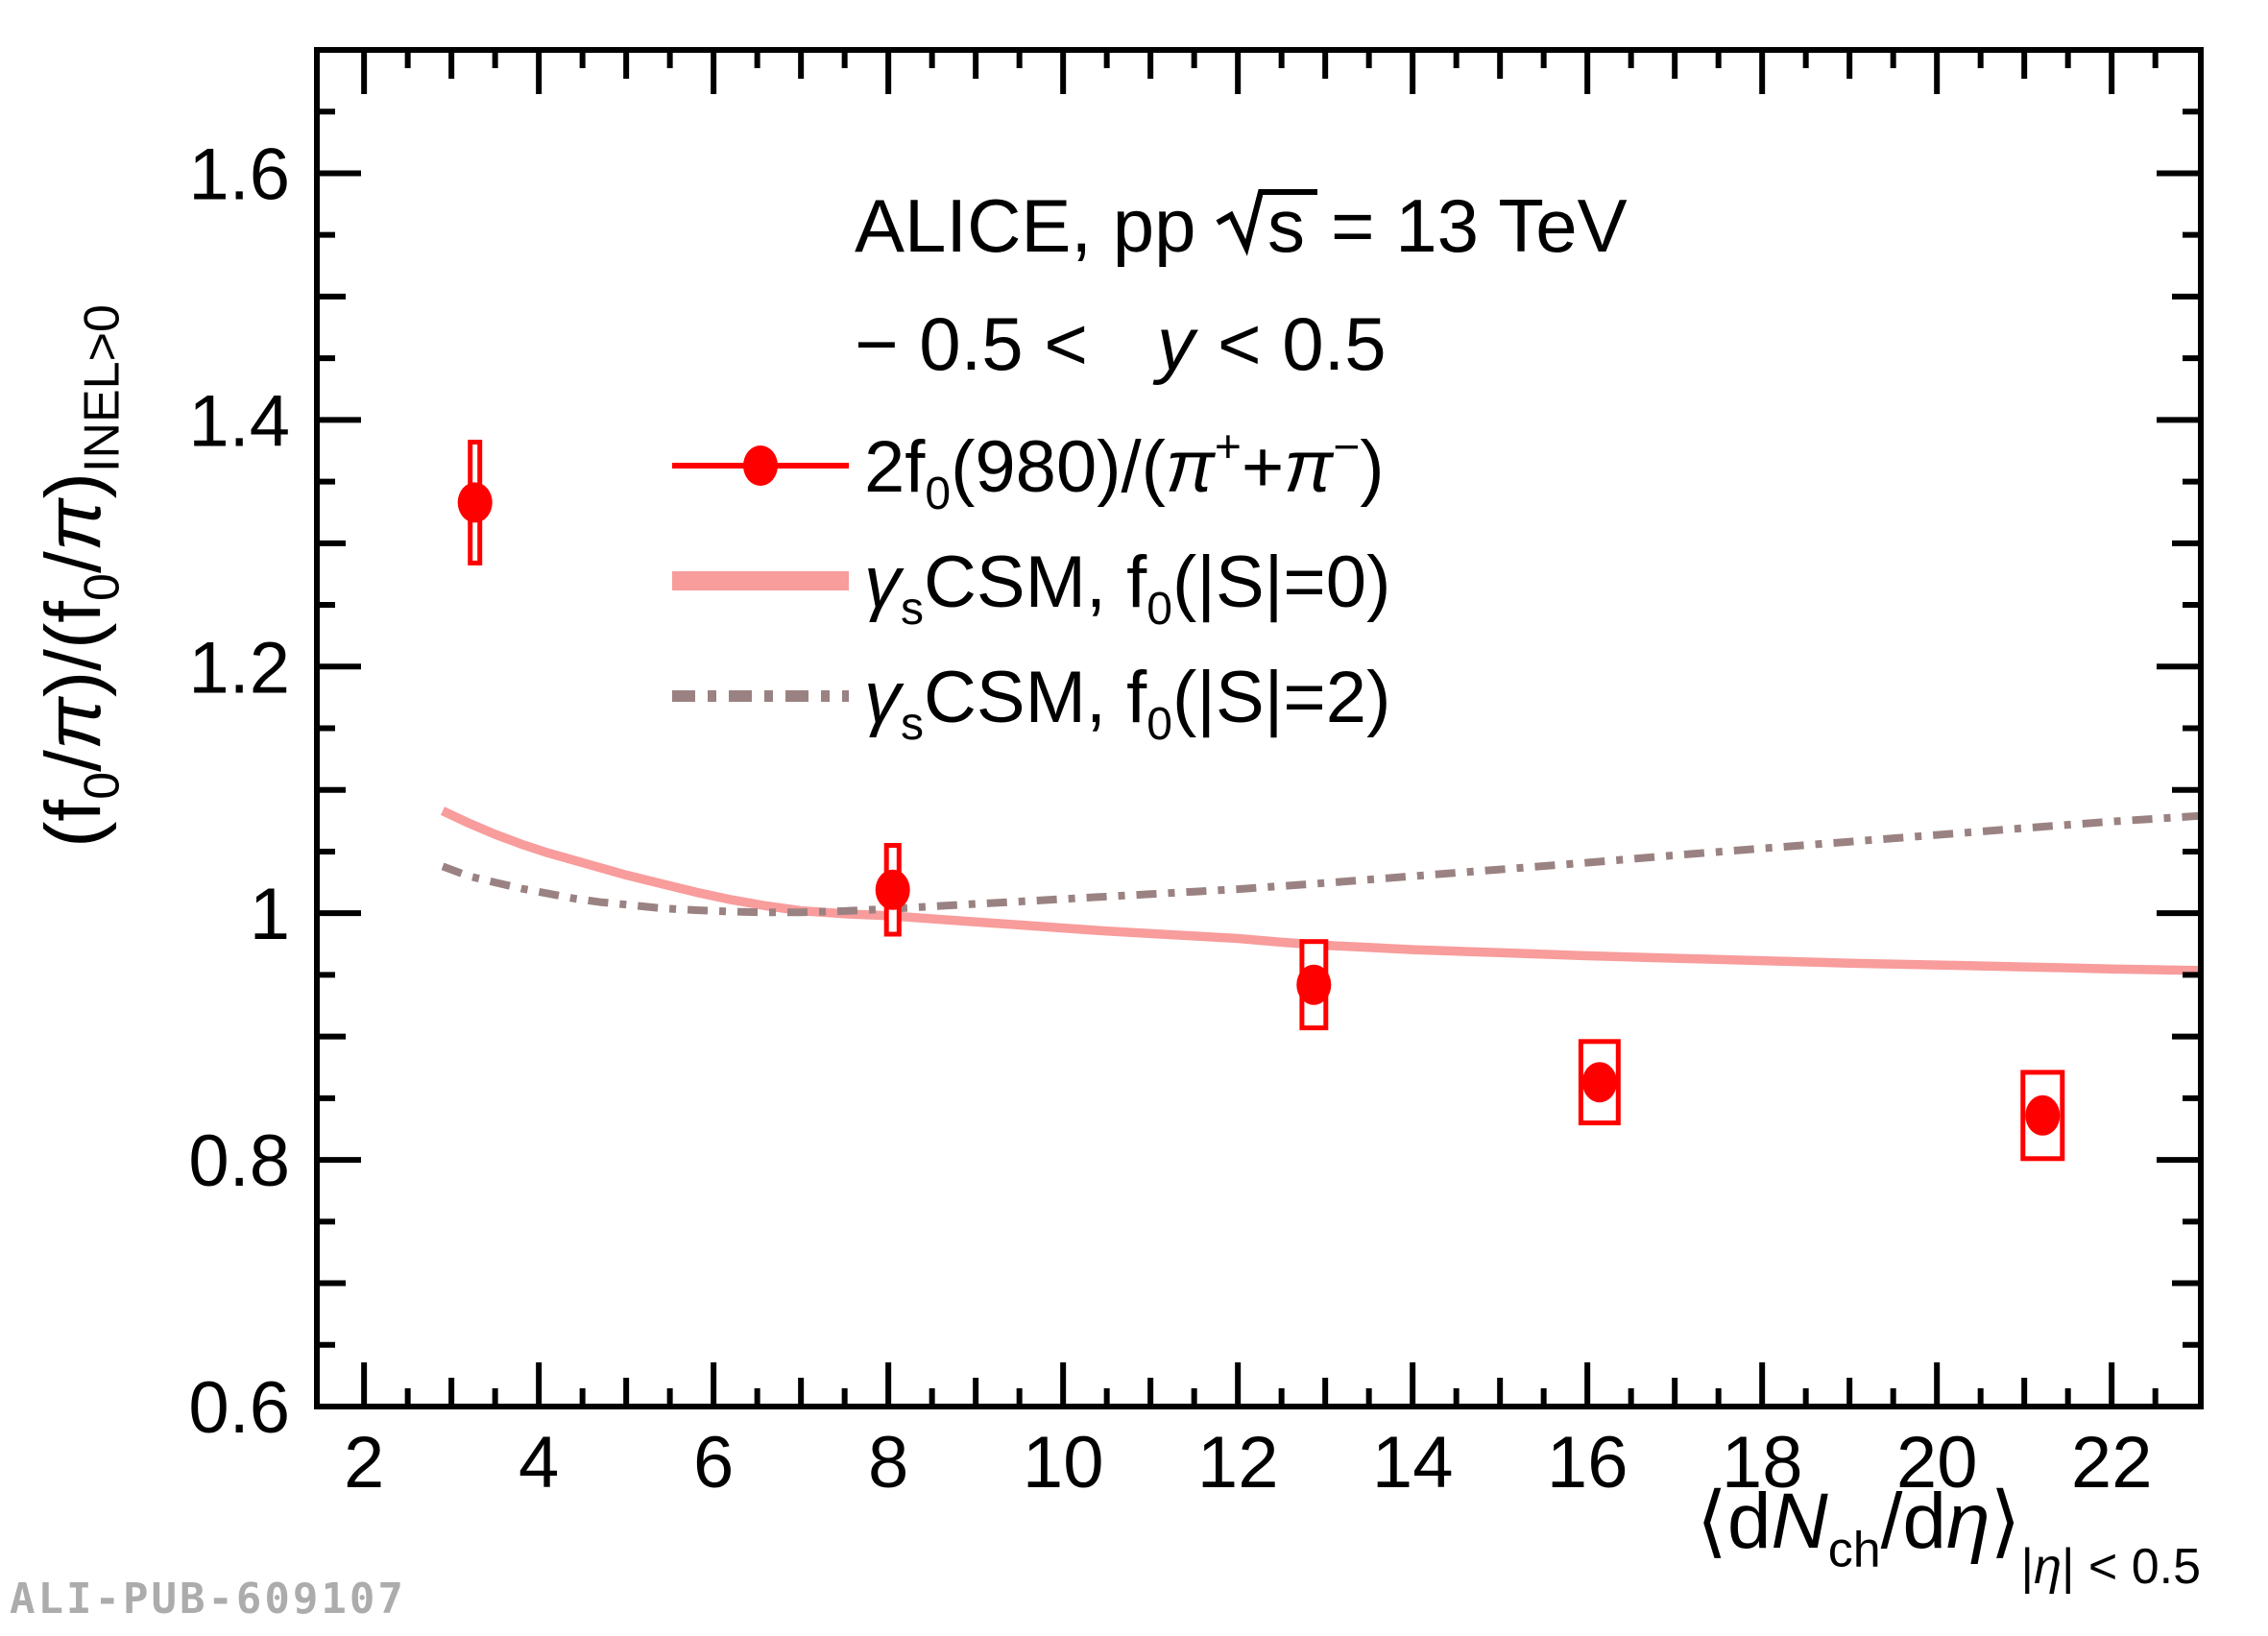 Image resolution: width=2268 pixels, height=1636 pixels. Describe the element at coordinates (364, 1463) in the screenshot. I see `x-tick-label: 2` at that location.